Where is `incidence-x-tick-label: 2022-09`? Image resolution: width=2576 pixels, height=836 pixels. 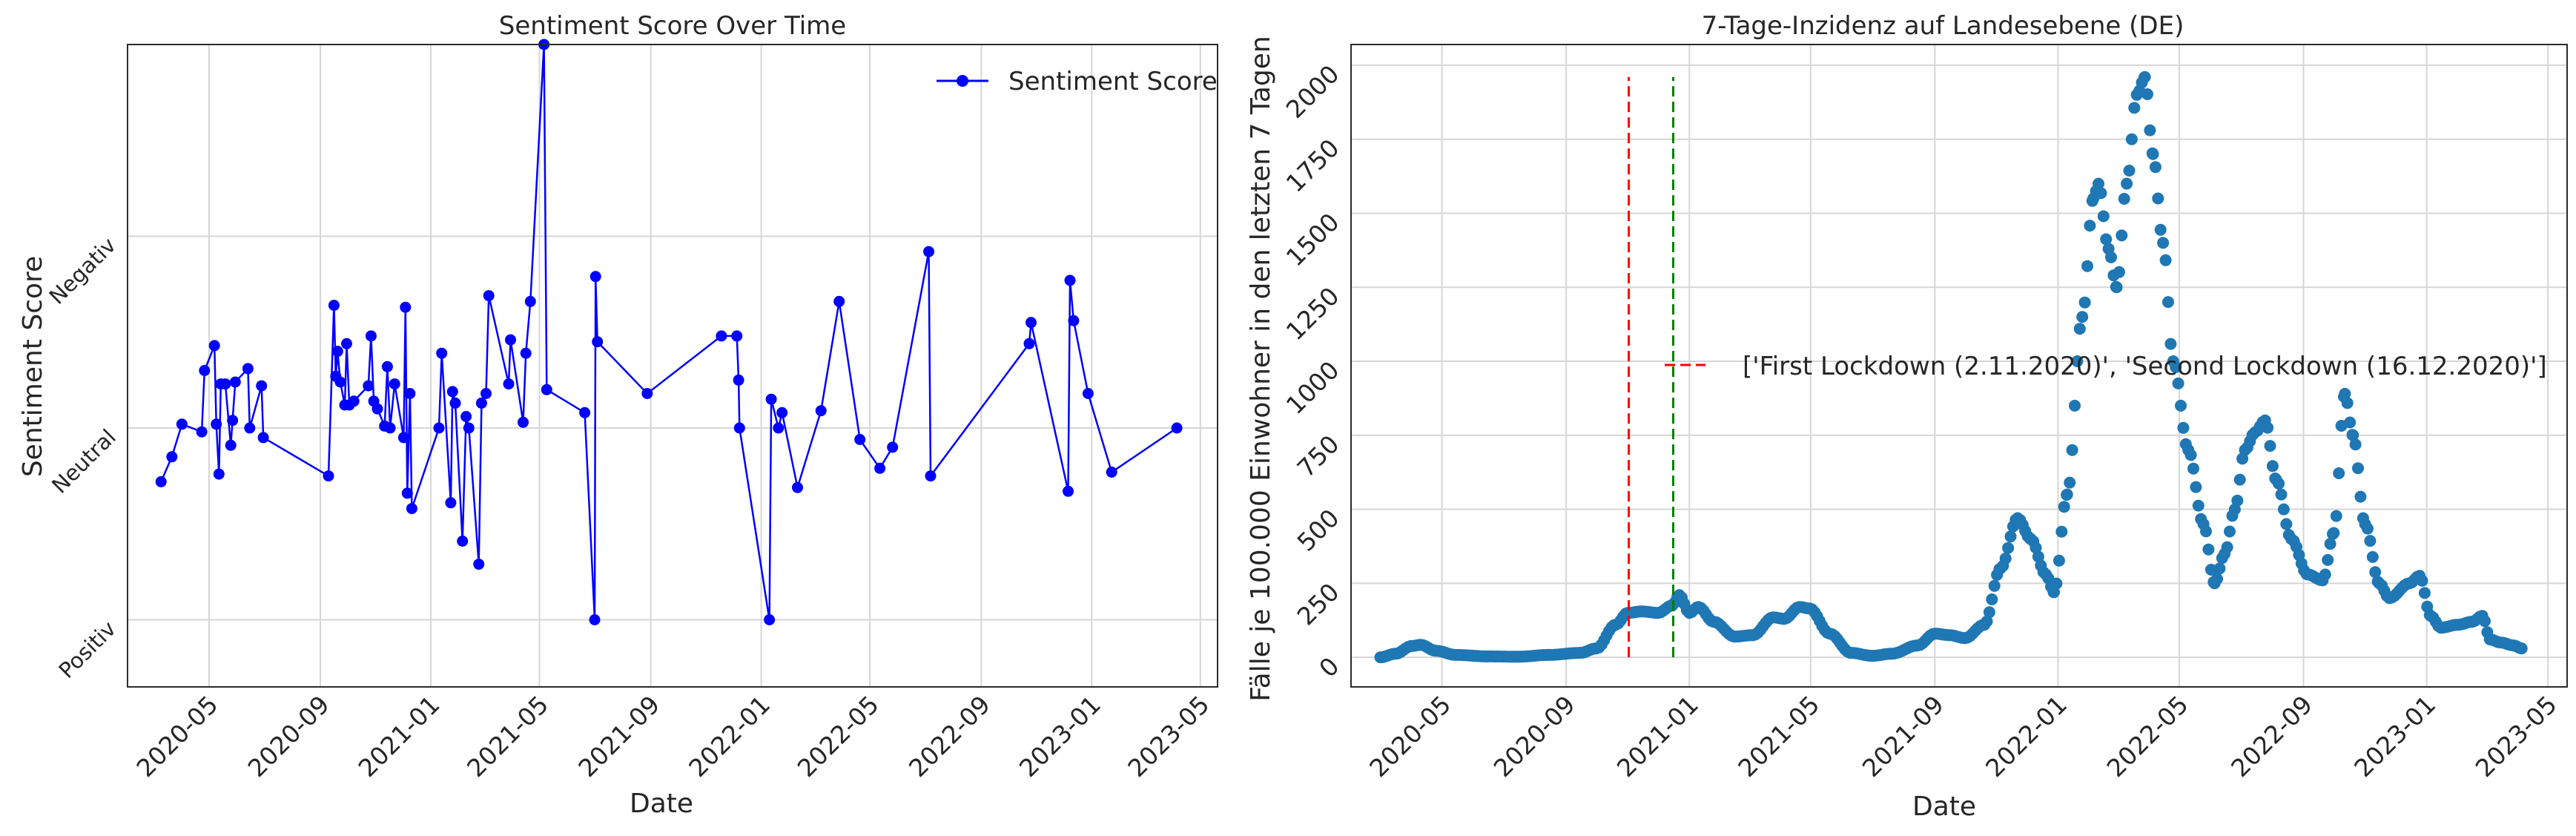 incidence-x-tick-label: 2022-09 is located at coordinates (2271, 736).